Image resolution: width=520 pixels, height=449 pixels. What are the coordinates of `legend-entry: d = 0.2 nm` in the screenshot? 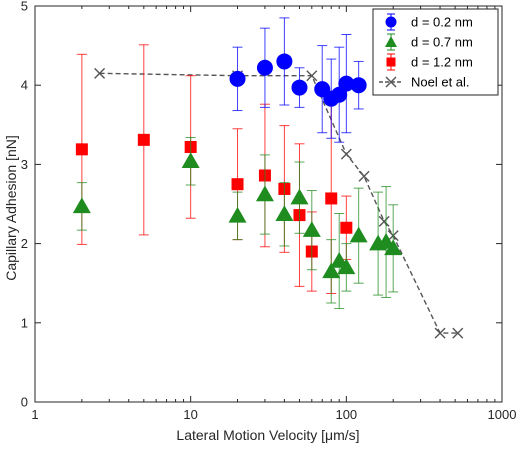 It's located at (429, 22).